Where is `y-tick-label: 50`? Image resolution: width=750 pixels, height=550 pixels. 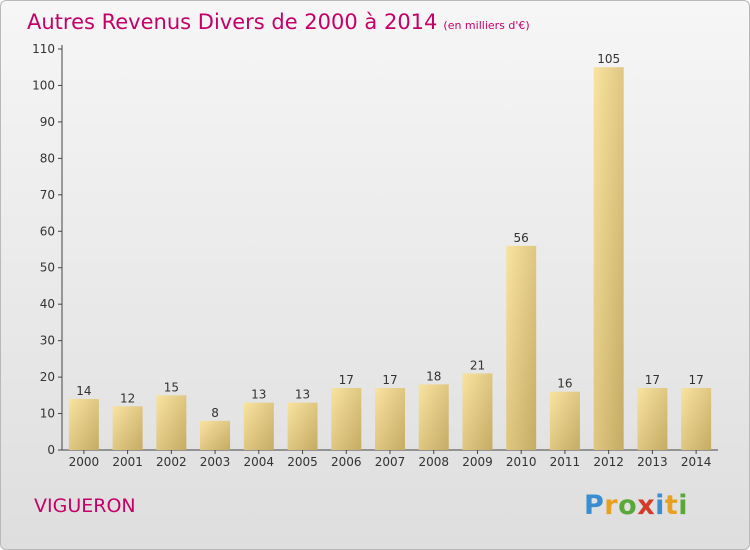 y-tick-label: 50 is located at coordinates (47, 268).